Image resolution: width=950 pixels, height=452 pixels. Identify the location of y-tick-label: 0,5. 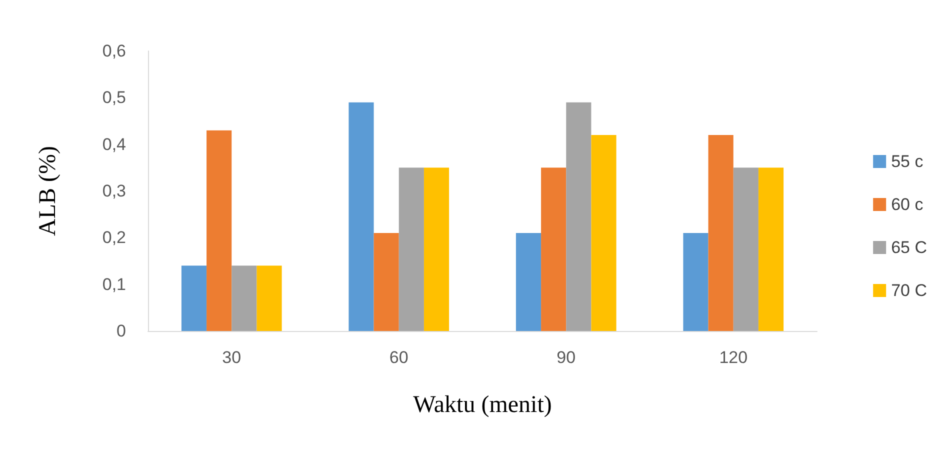
(114, 98).